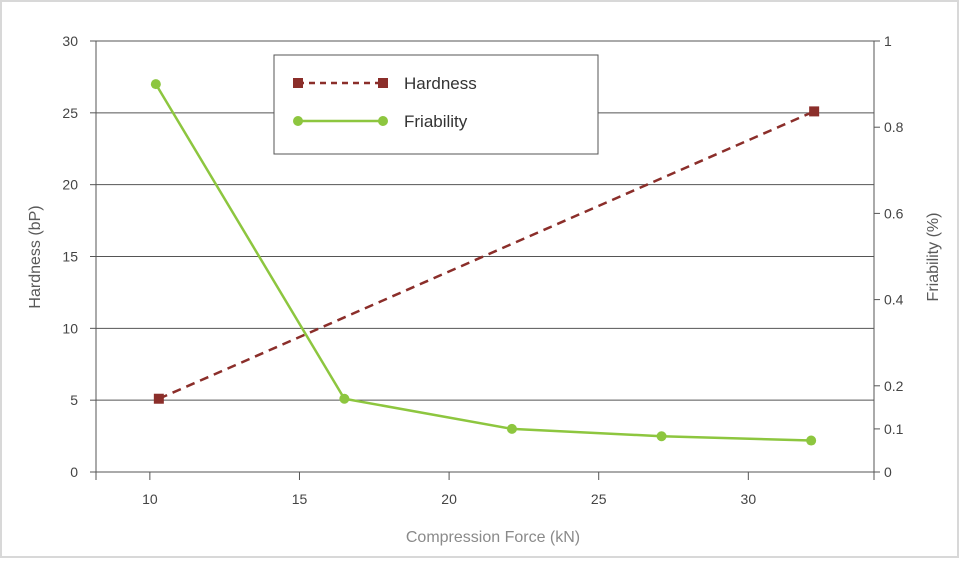  I want to click on y-tick-label: 20, so click(70, 185).